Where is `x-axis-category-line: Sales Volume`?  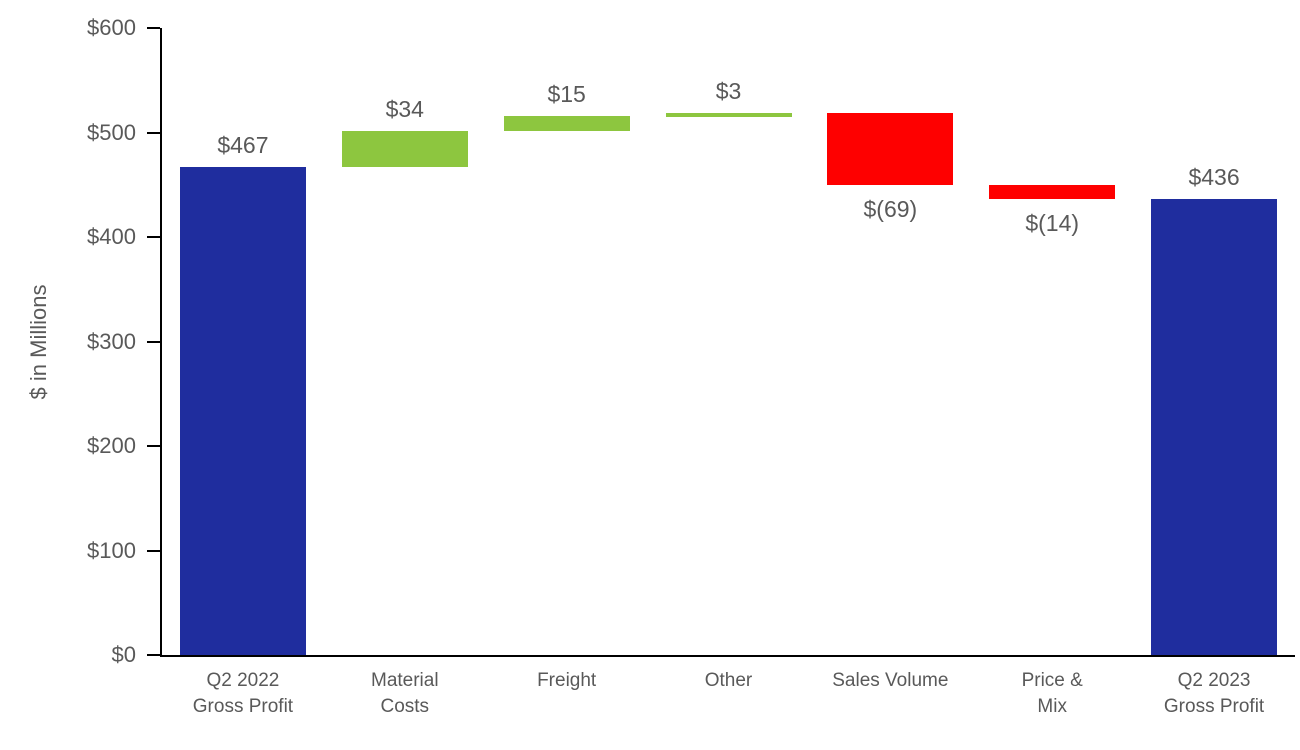 x-axis-category-line: Sales Volume is located at coordinates (890, 680).